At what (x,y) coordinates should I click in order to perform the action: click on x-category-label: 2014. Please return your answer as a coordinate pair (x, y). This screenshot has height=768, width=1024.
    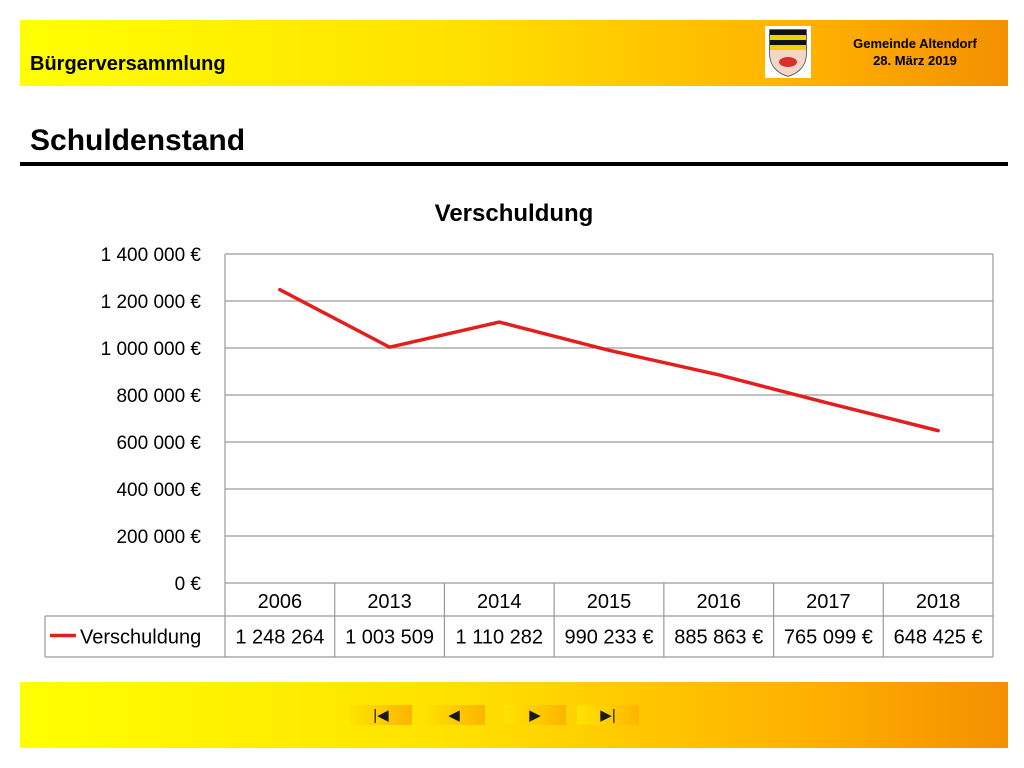
    Looking at the image, I should click on (499, 602).